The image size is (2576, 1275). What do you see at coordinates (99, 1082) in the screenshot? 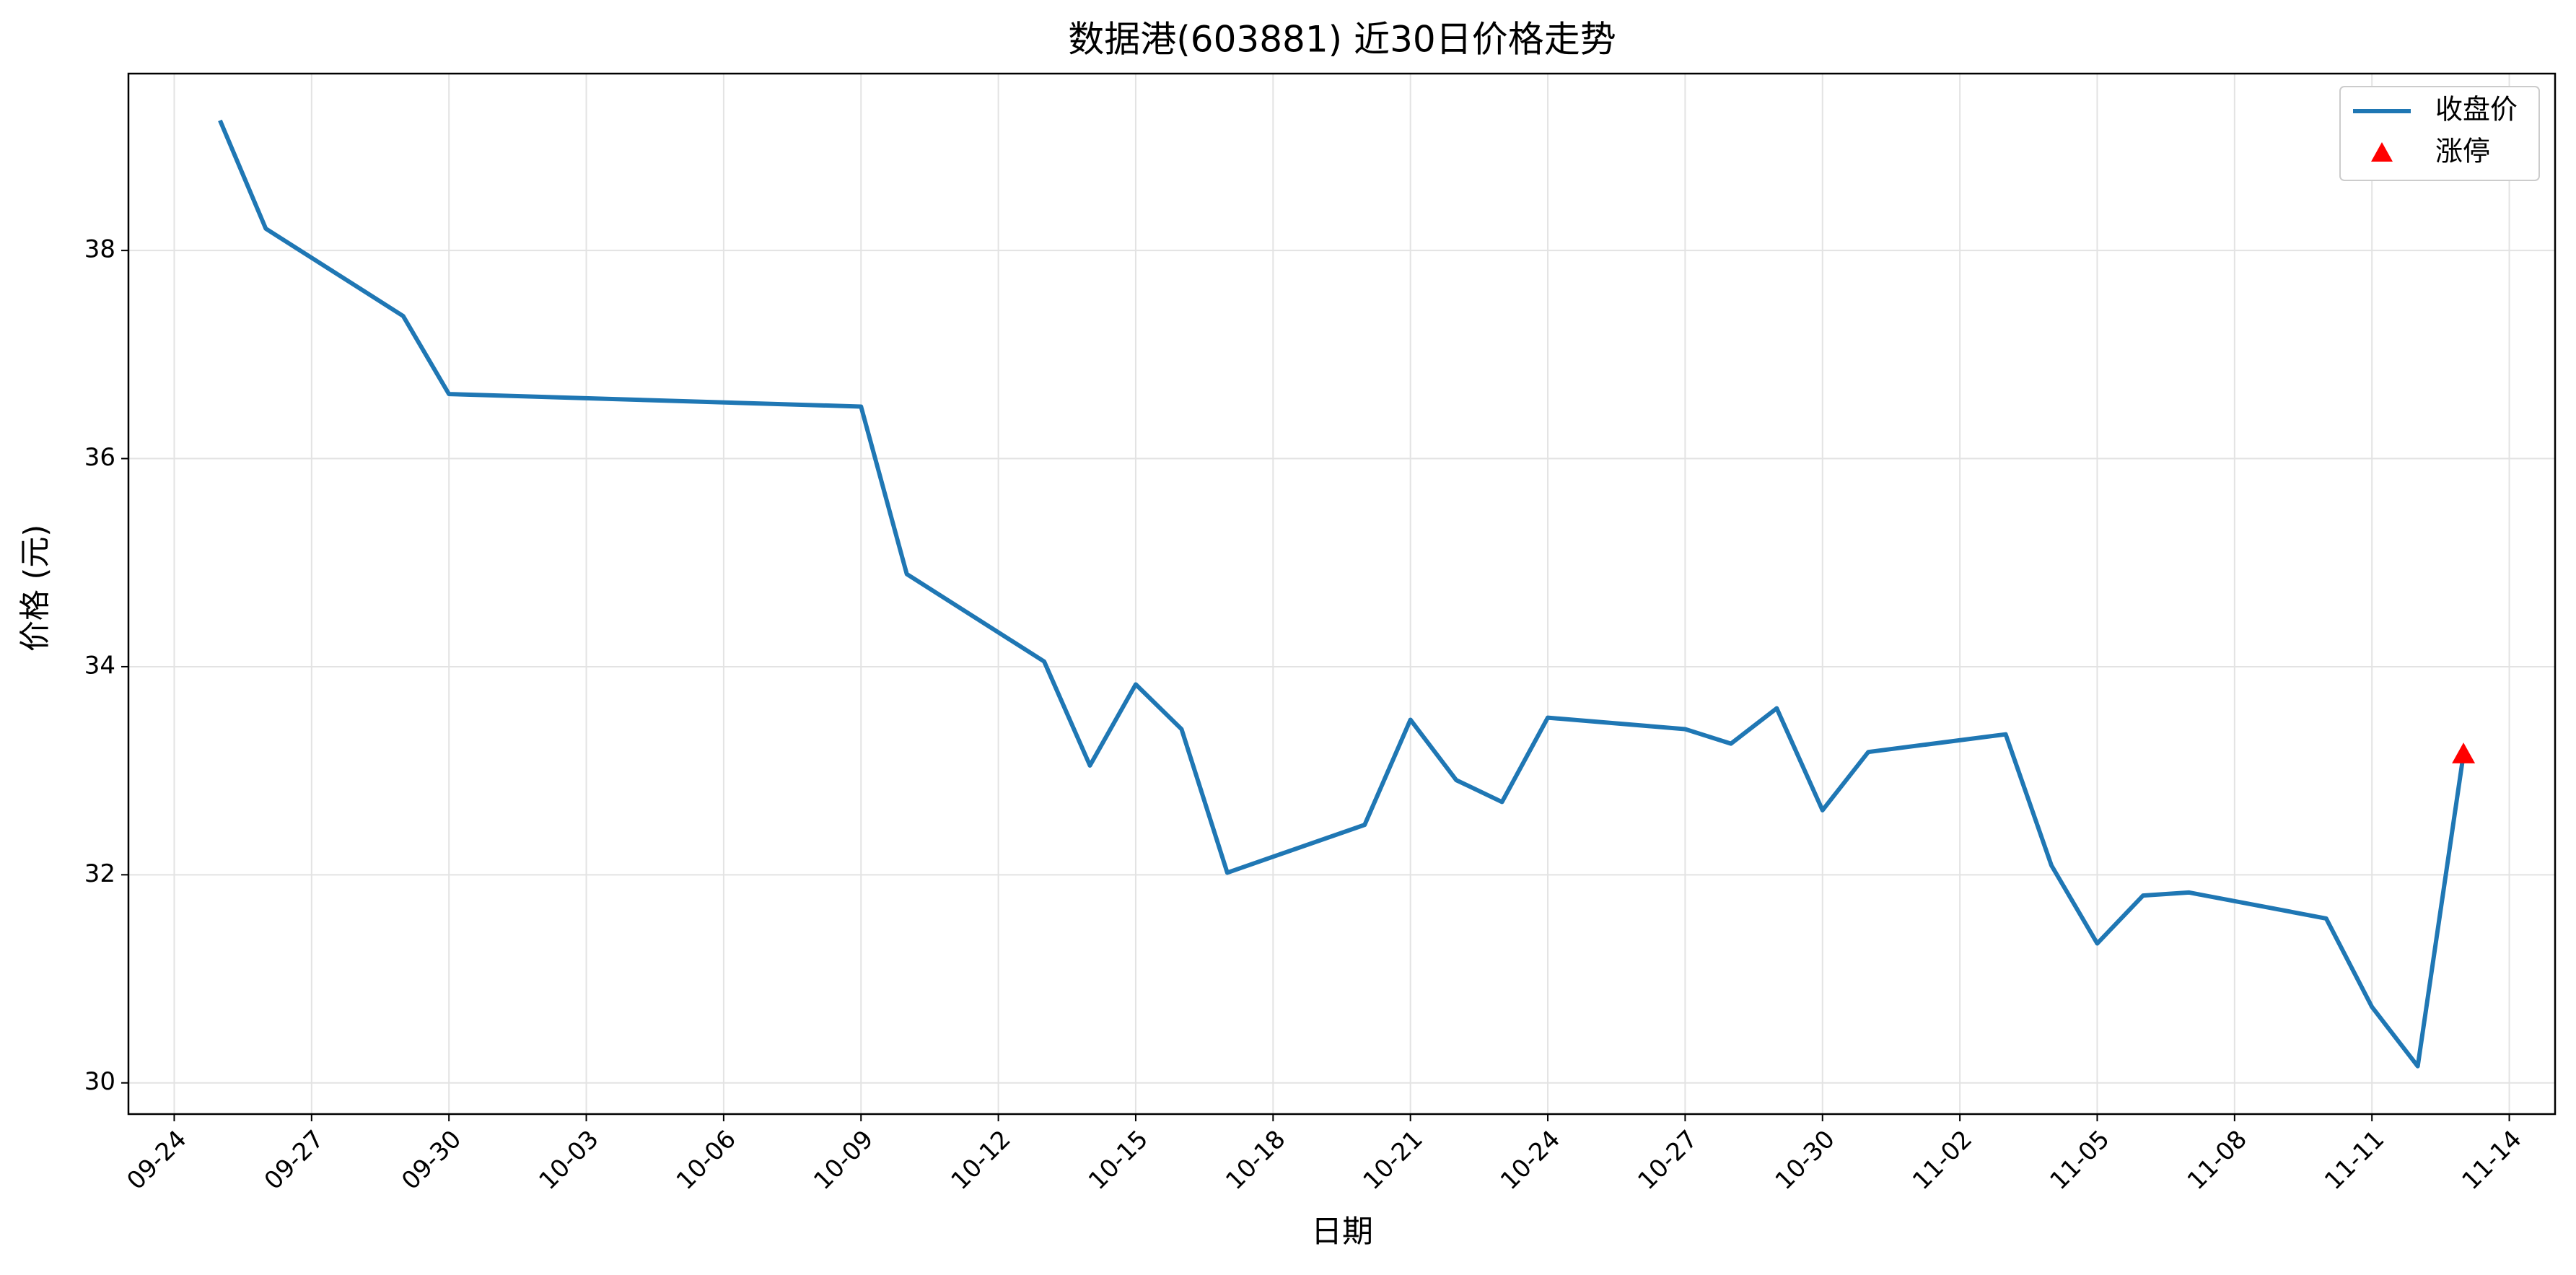
I see `y-tick-label: 30` at bounding box center [99, 1082].